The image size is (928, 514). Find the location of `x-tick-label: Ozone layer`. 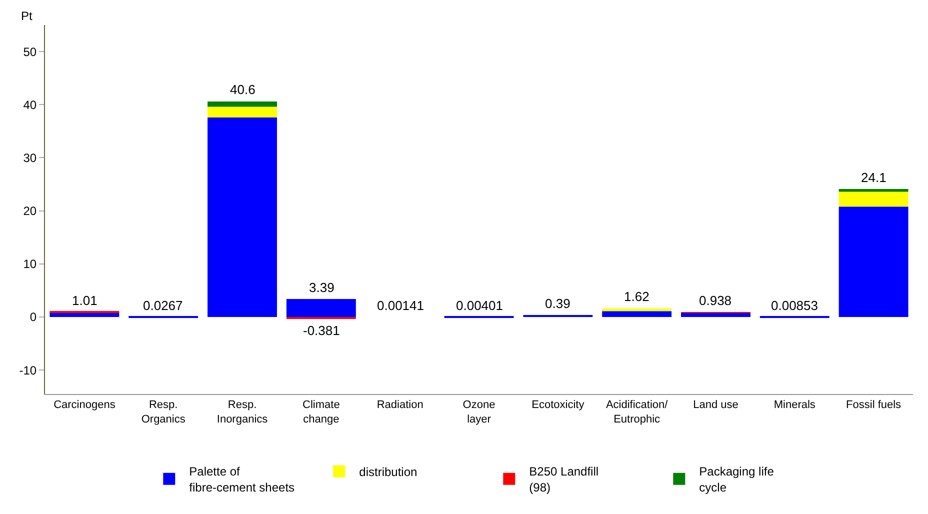

x-tick-label: Ozone layer is located at coordinates (479, 412).